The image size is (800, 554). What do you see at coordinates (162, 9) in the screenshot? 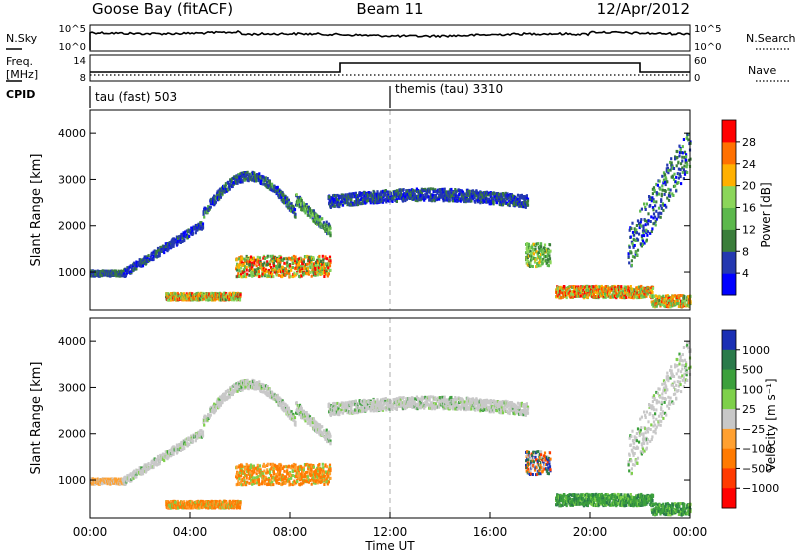
I see `station-title: Goose Bay (fitACF)` at bounding box center [162, 9].